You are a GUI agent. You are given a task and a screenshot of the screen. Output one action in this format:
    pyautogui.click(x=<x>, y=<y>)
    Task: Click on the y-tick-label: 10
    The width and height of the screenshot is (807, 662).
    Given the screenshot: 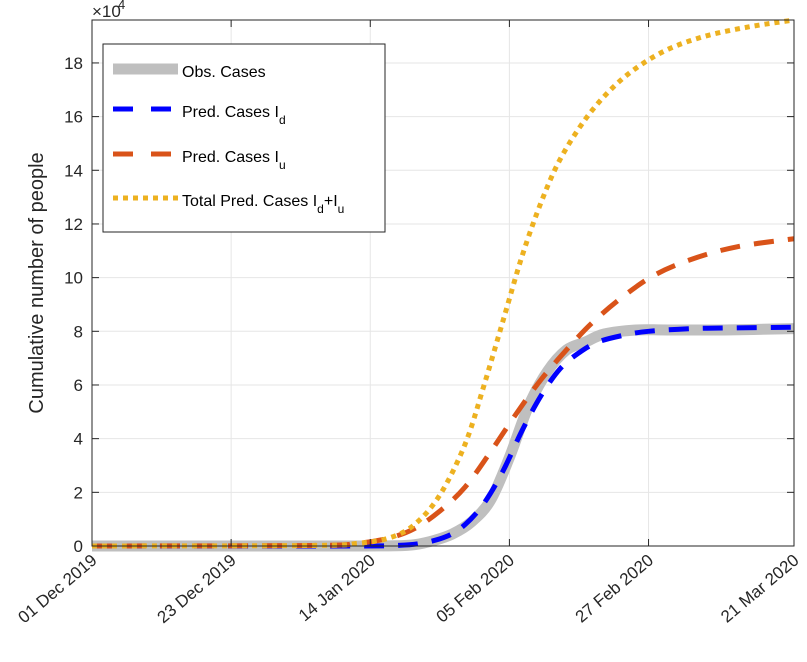 What is the action you would take?
    pyautogui.click(x=73, y=278)
    